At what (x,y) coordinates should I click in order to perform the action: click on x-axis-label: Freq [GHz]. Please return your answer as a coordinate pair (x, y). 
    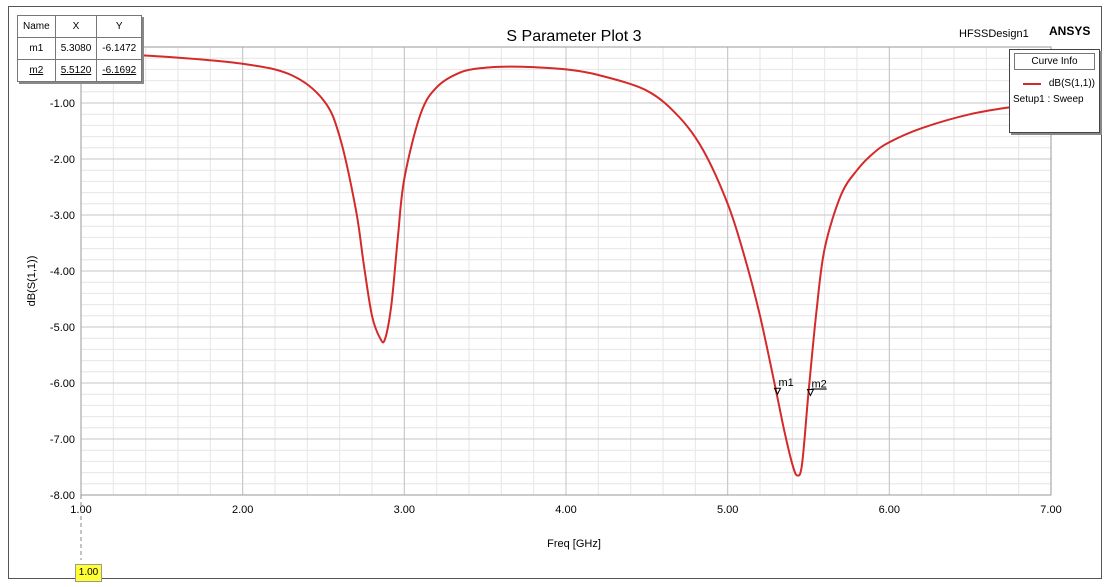
    Looking at the image, I should click on (574, 544).